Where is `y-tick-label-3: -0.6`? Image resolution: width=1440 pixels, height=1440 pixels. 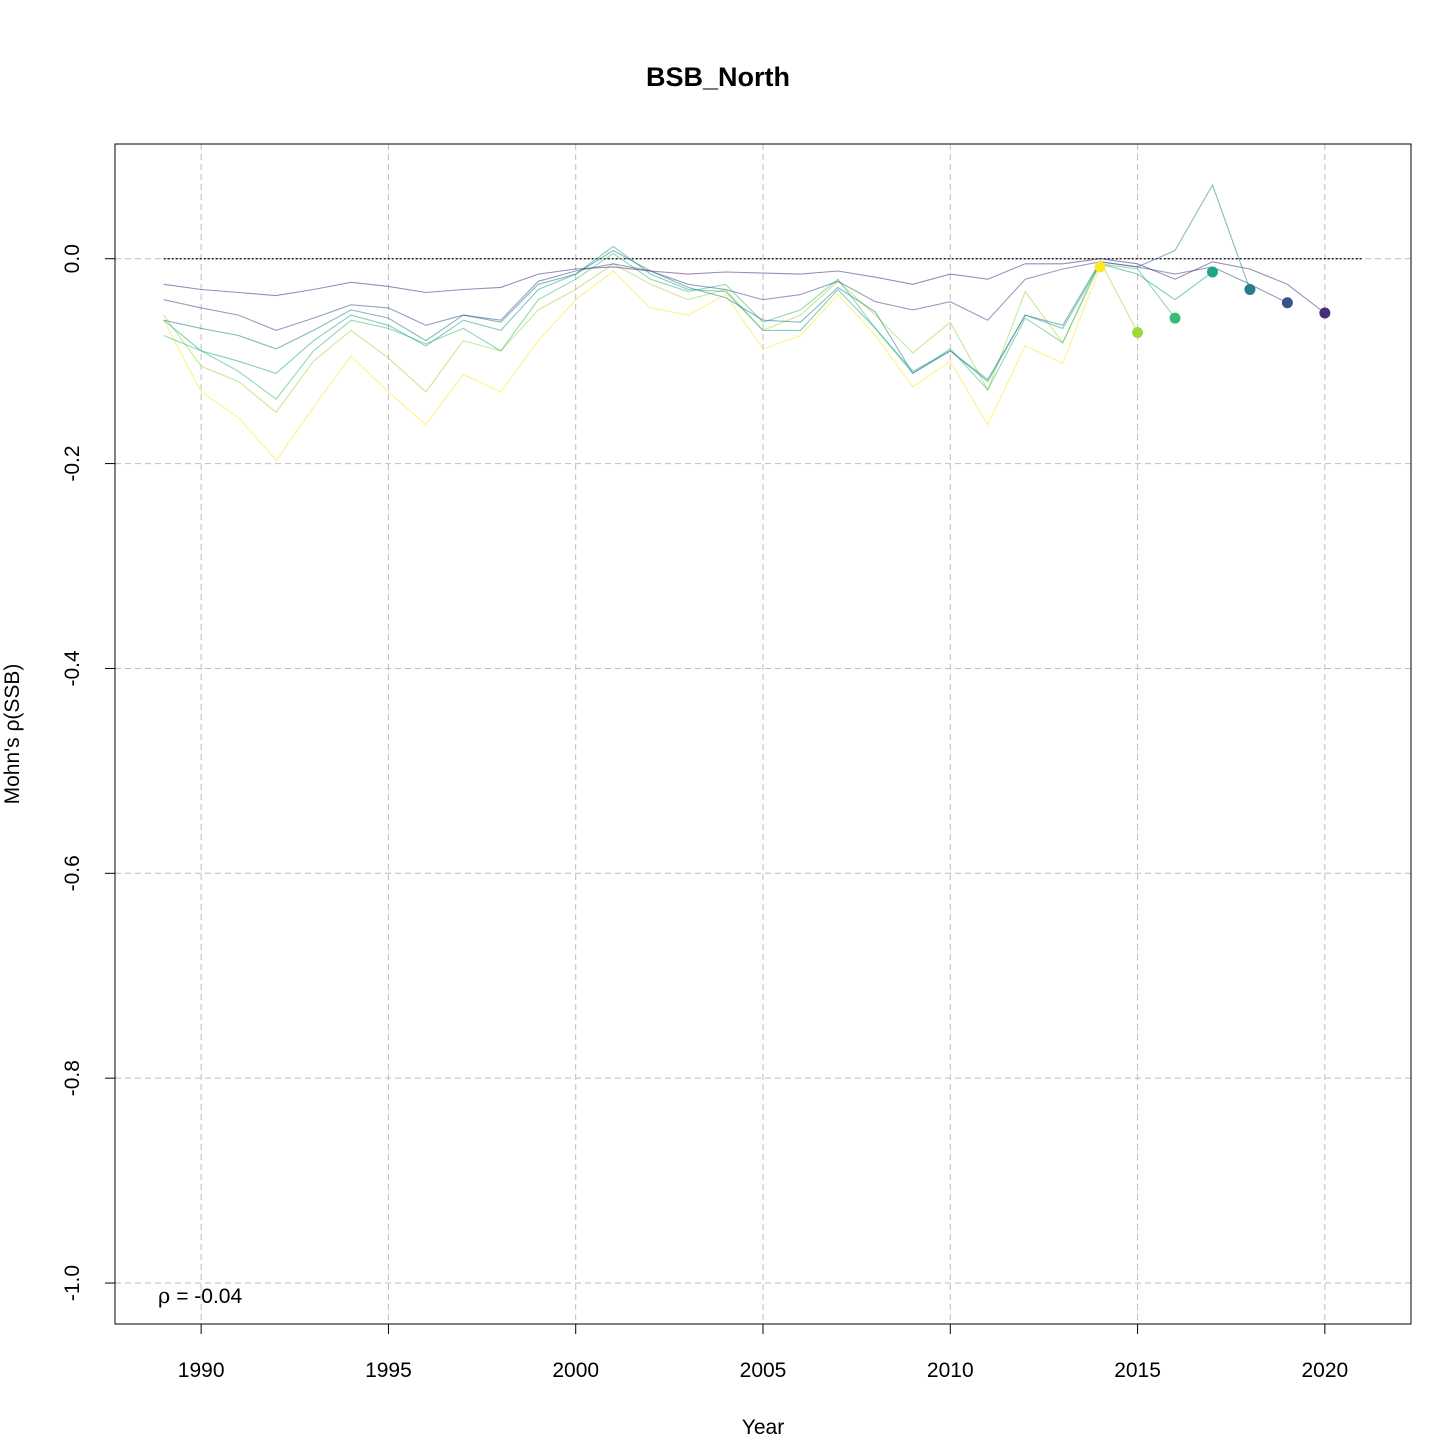 y-tick-label-3: -0.6 is located at coordinates (72, 873).